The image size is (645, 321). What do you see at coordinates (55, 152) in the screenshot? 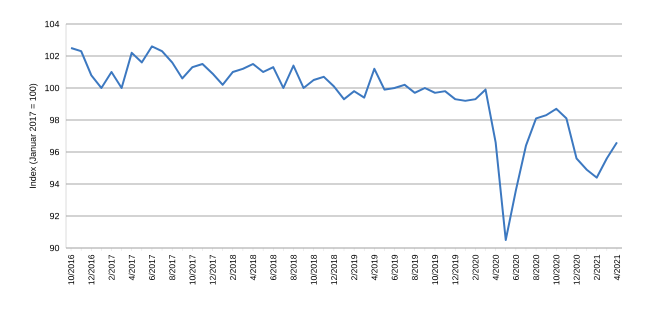
I see `y-tick-label: 96` at bounding box center [55, 152].